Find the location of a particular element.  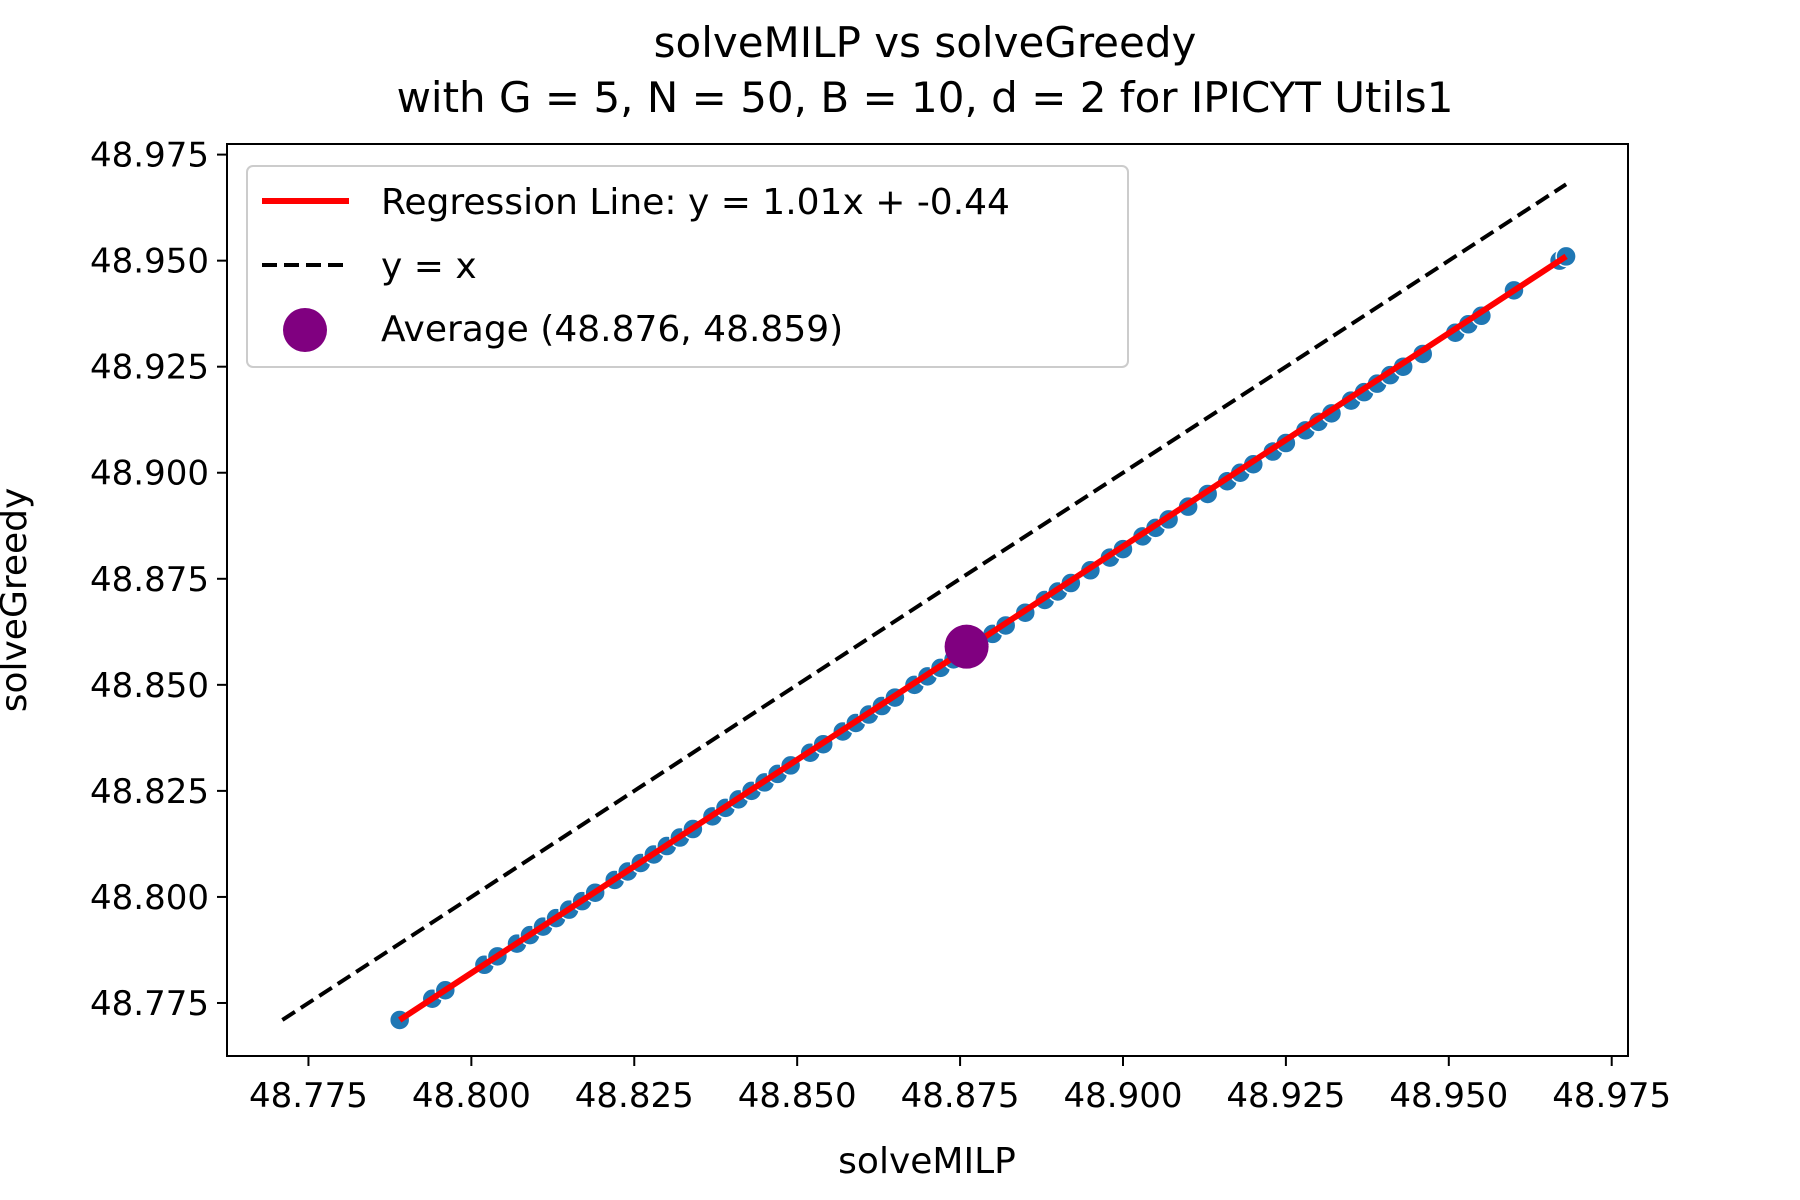

x-tick-label: 48.950 is located at coordinates (1448, 1096).